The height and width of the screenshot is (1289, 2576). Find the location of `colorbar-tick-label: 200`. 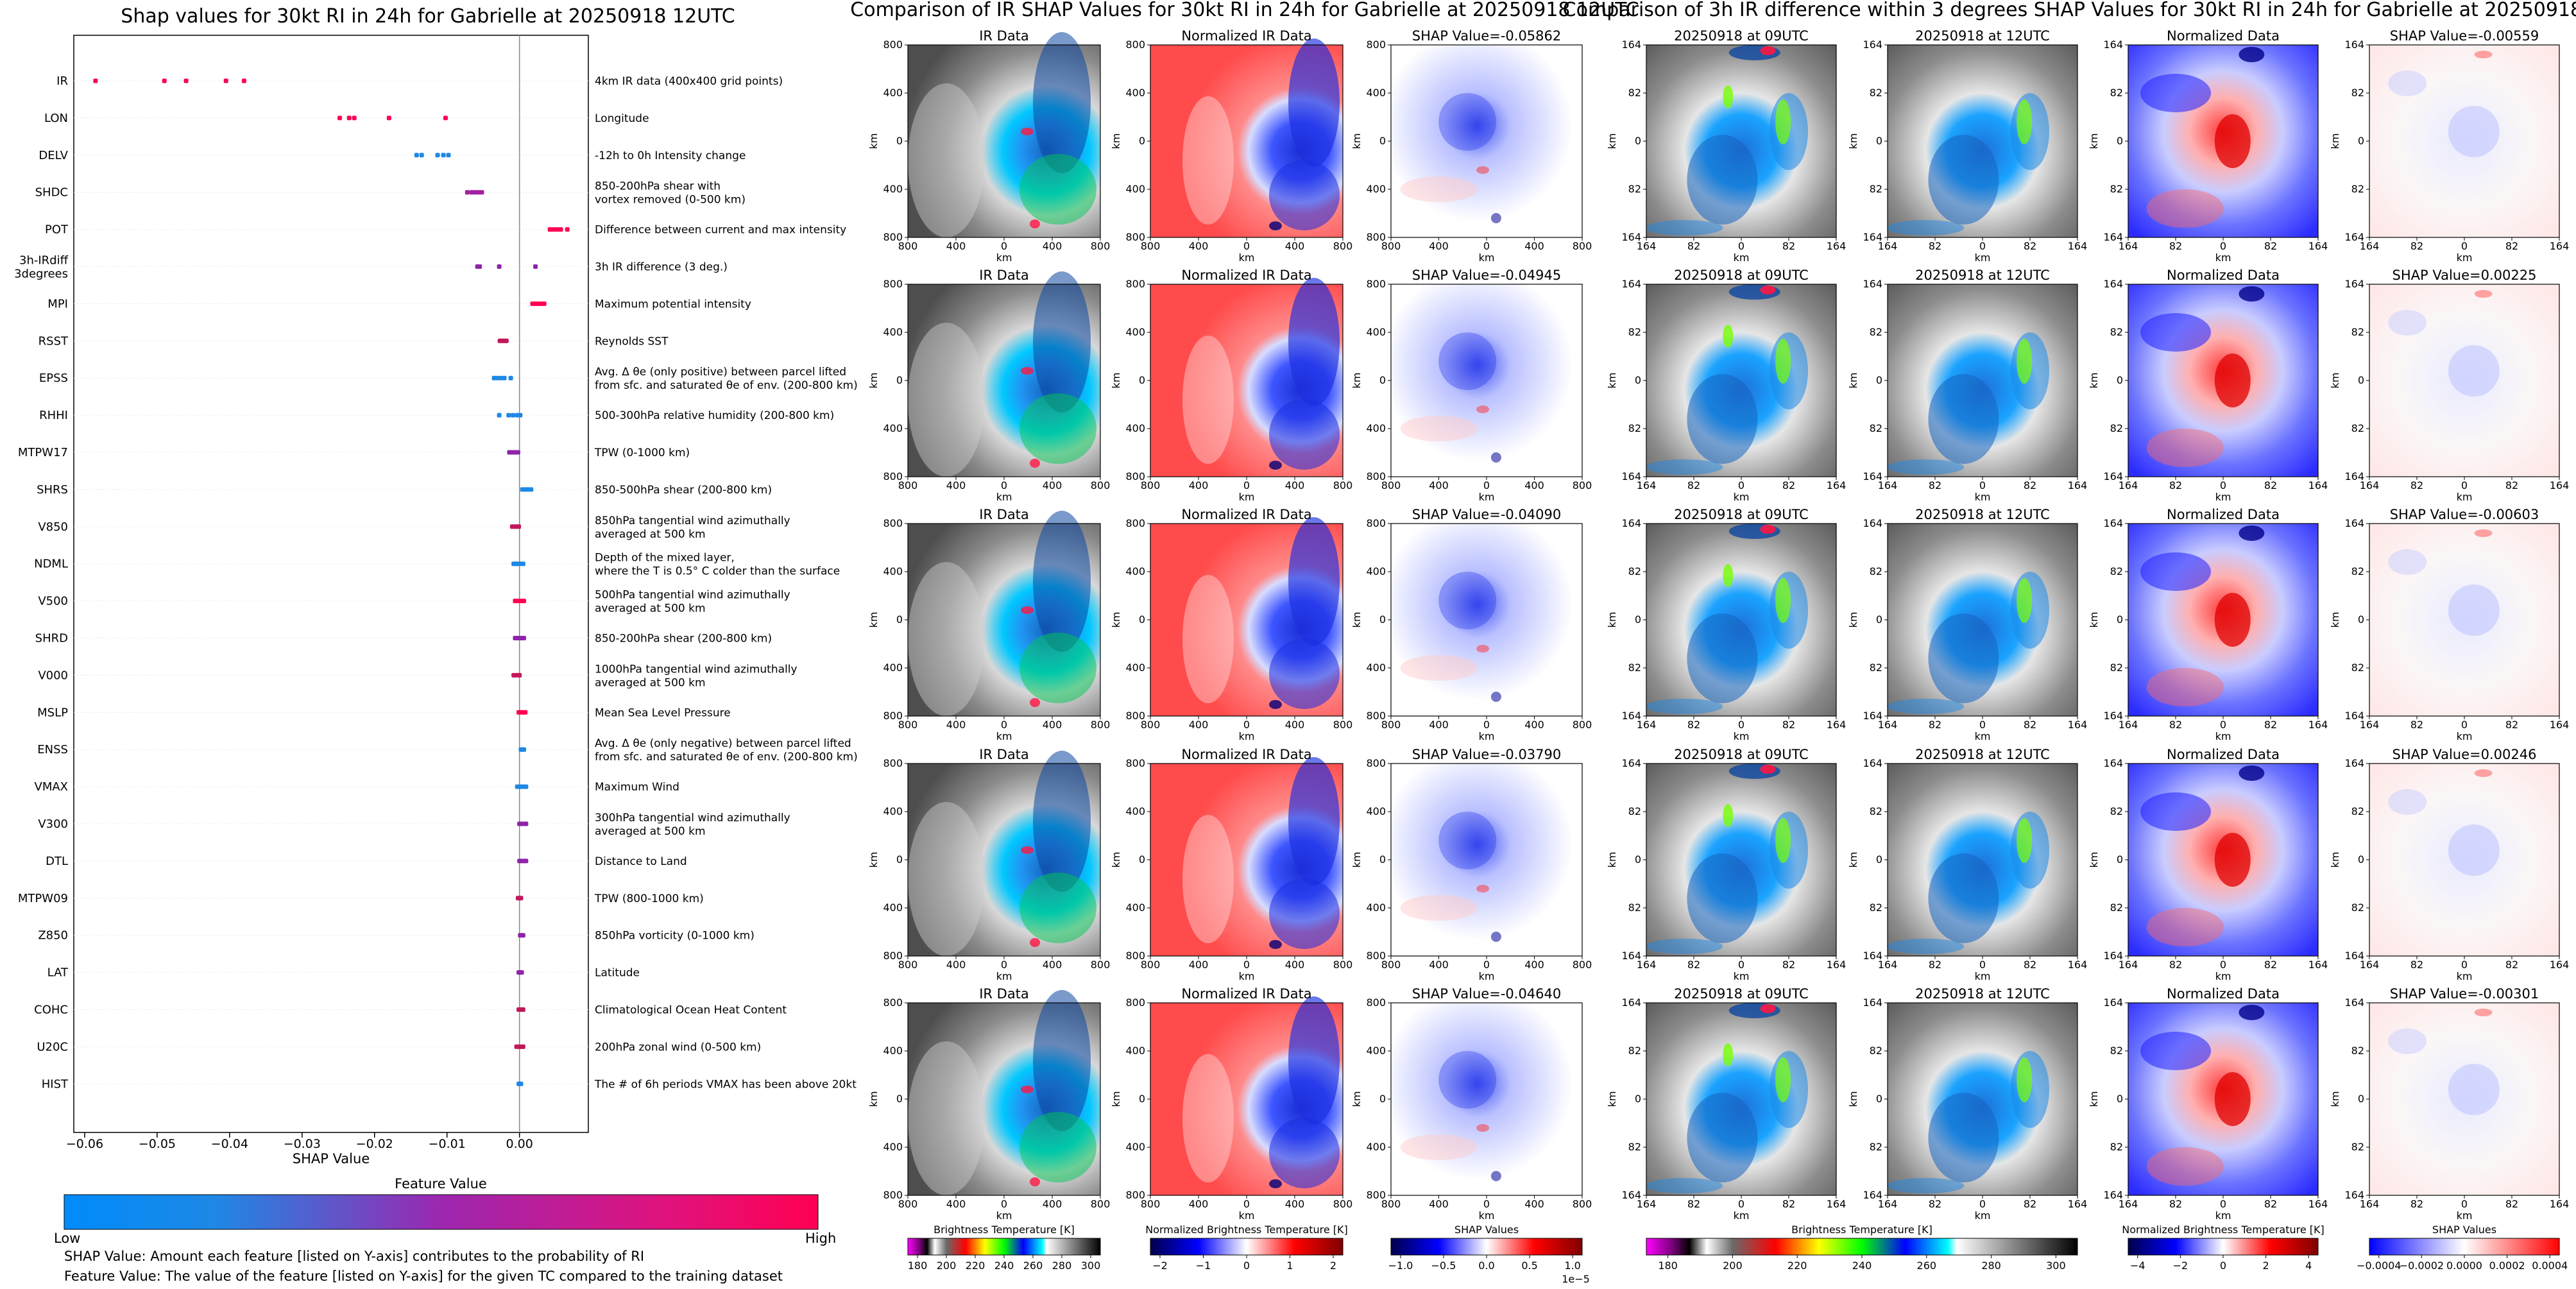

colorbar-tick-label: 200 is located at coordinates (1733, 1265).